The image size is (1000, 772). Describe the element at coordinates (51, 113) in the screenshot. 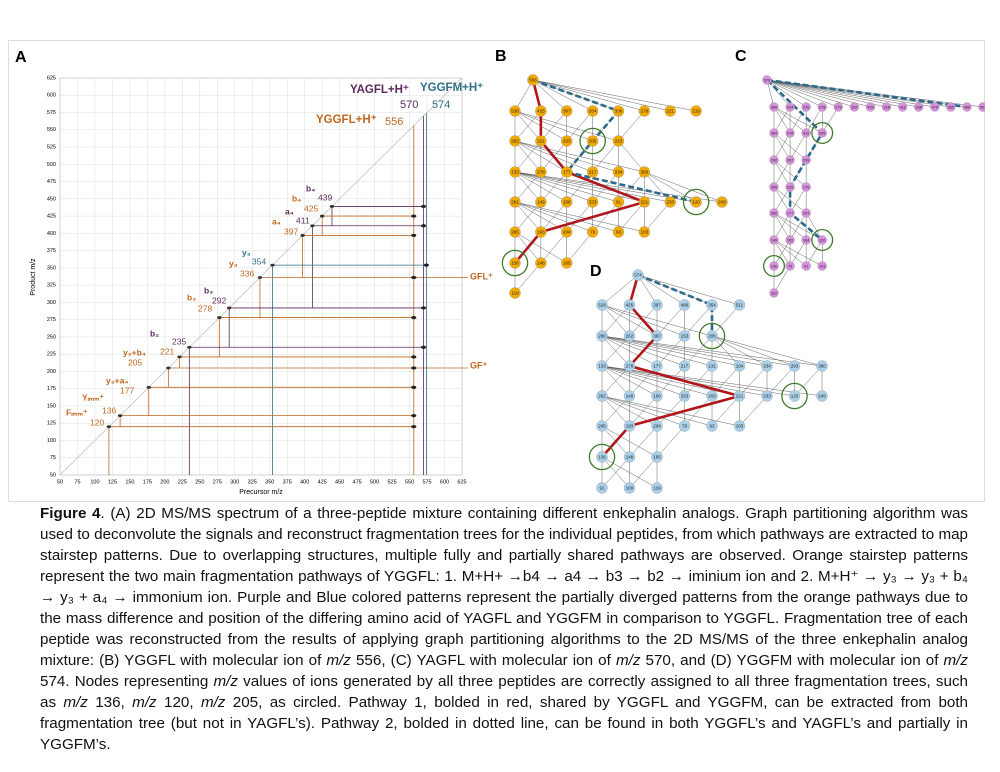

I see `y-tick-label: 575` at that location.